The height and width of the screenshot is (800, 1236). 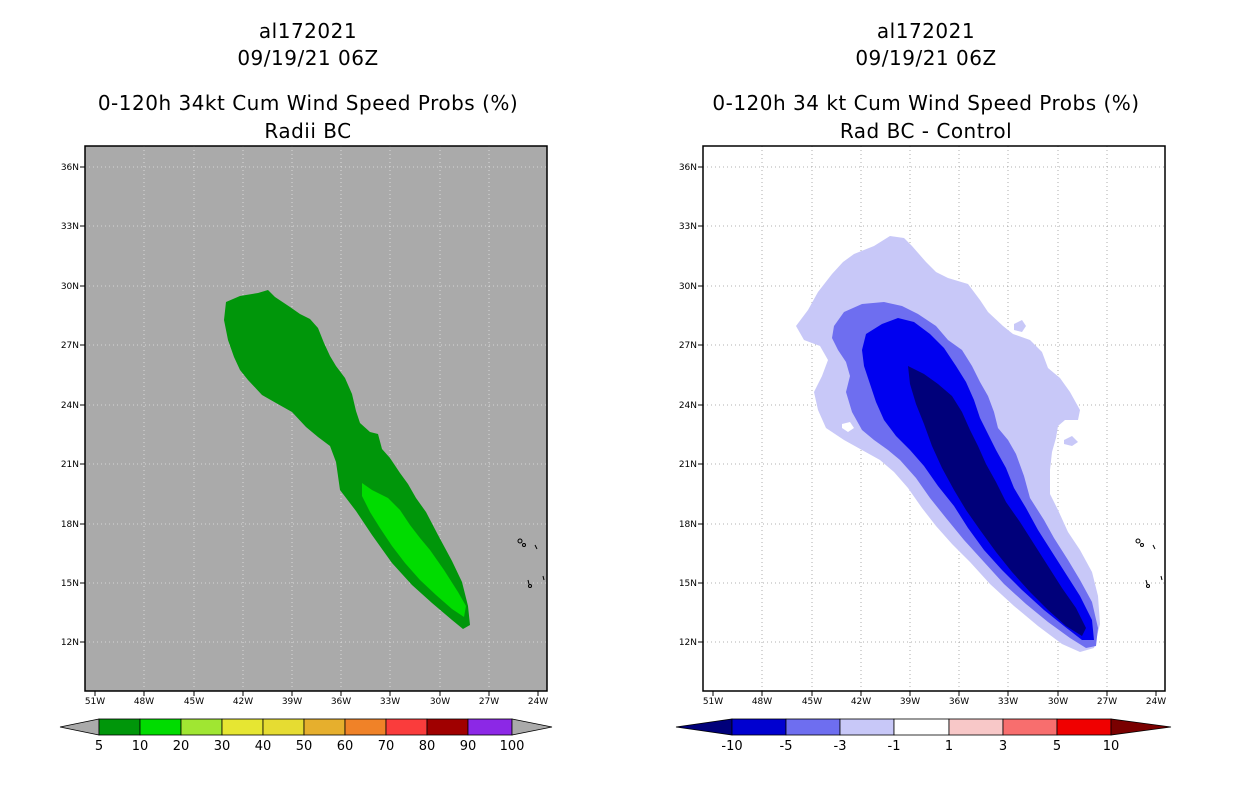 What do you see at coordinates (70, 168) in the screenshot?
I see `left-y-label-36n: 36N` at bounding box center [70, 168].